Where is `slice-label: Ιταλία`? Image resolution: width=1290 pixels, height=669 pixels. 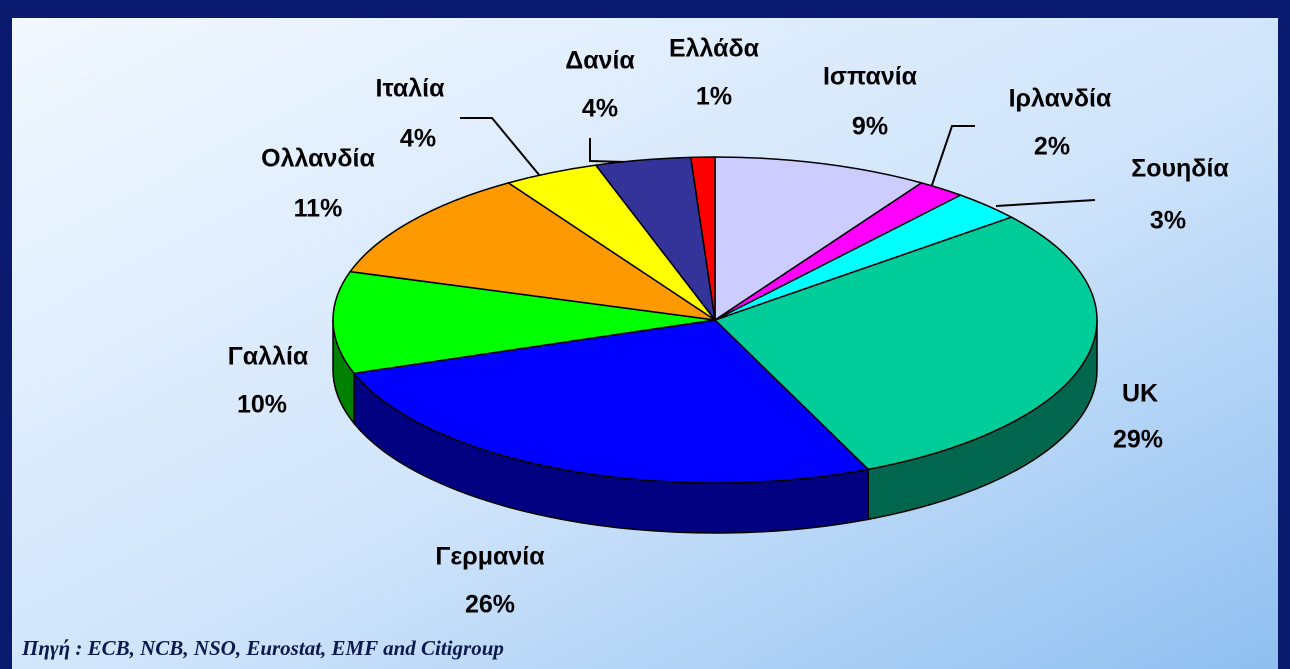 slice-label: Ιταλία is located at coordinates (411, 89).